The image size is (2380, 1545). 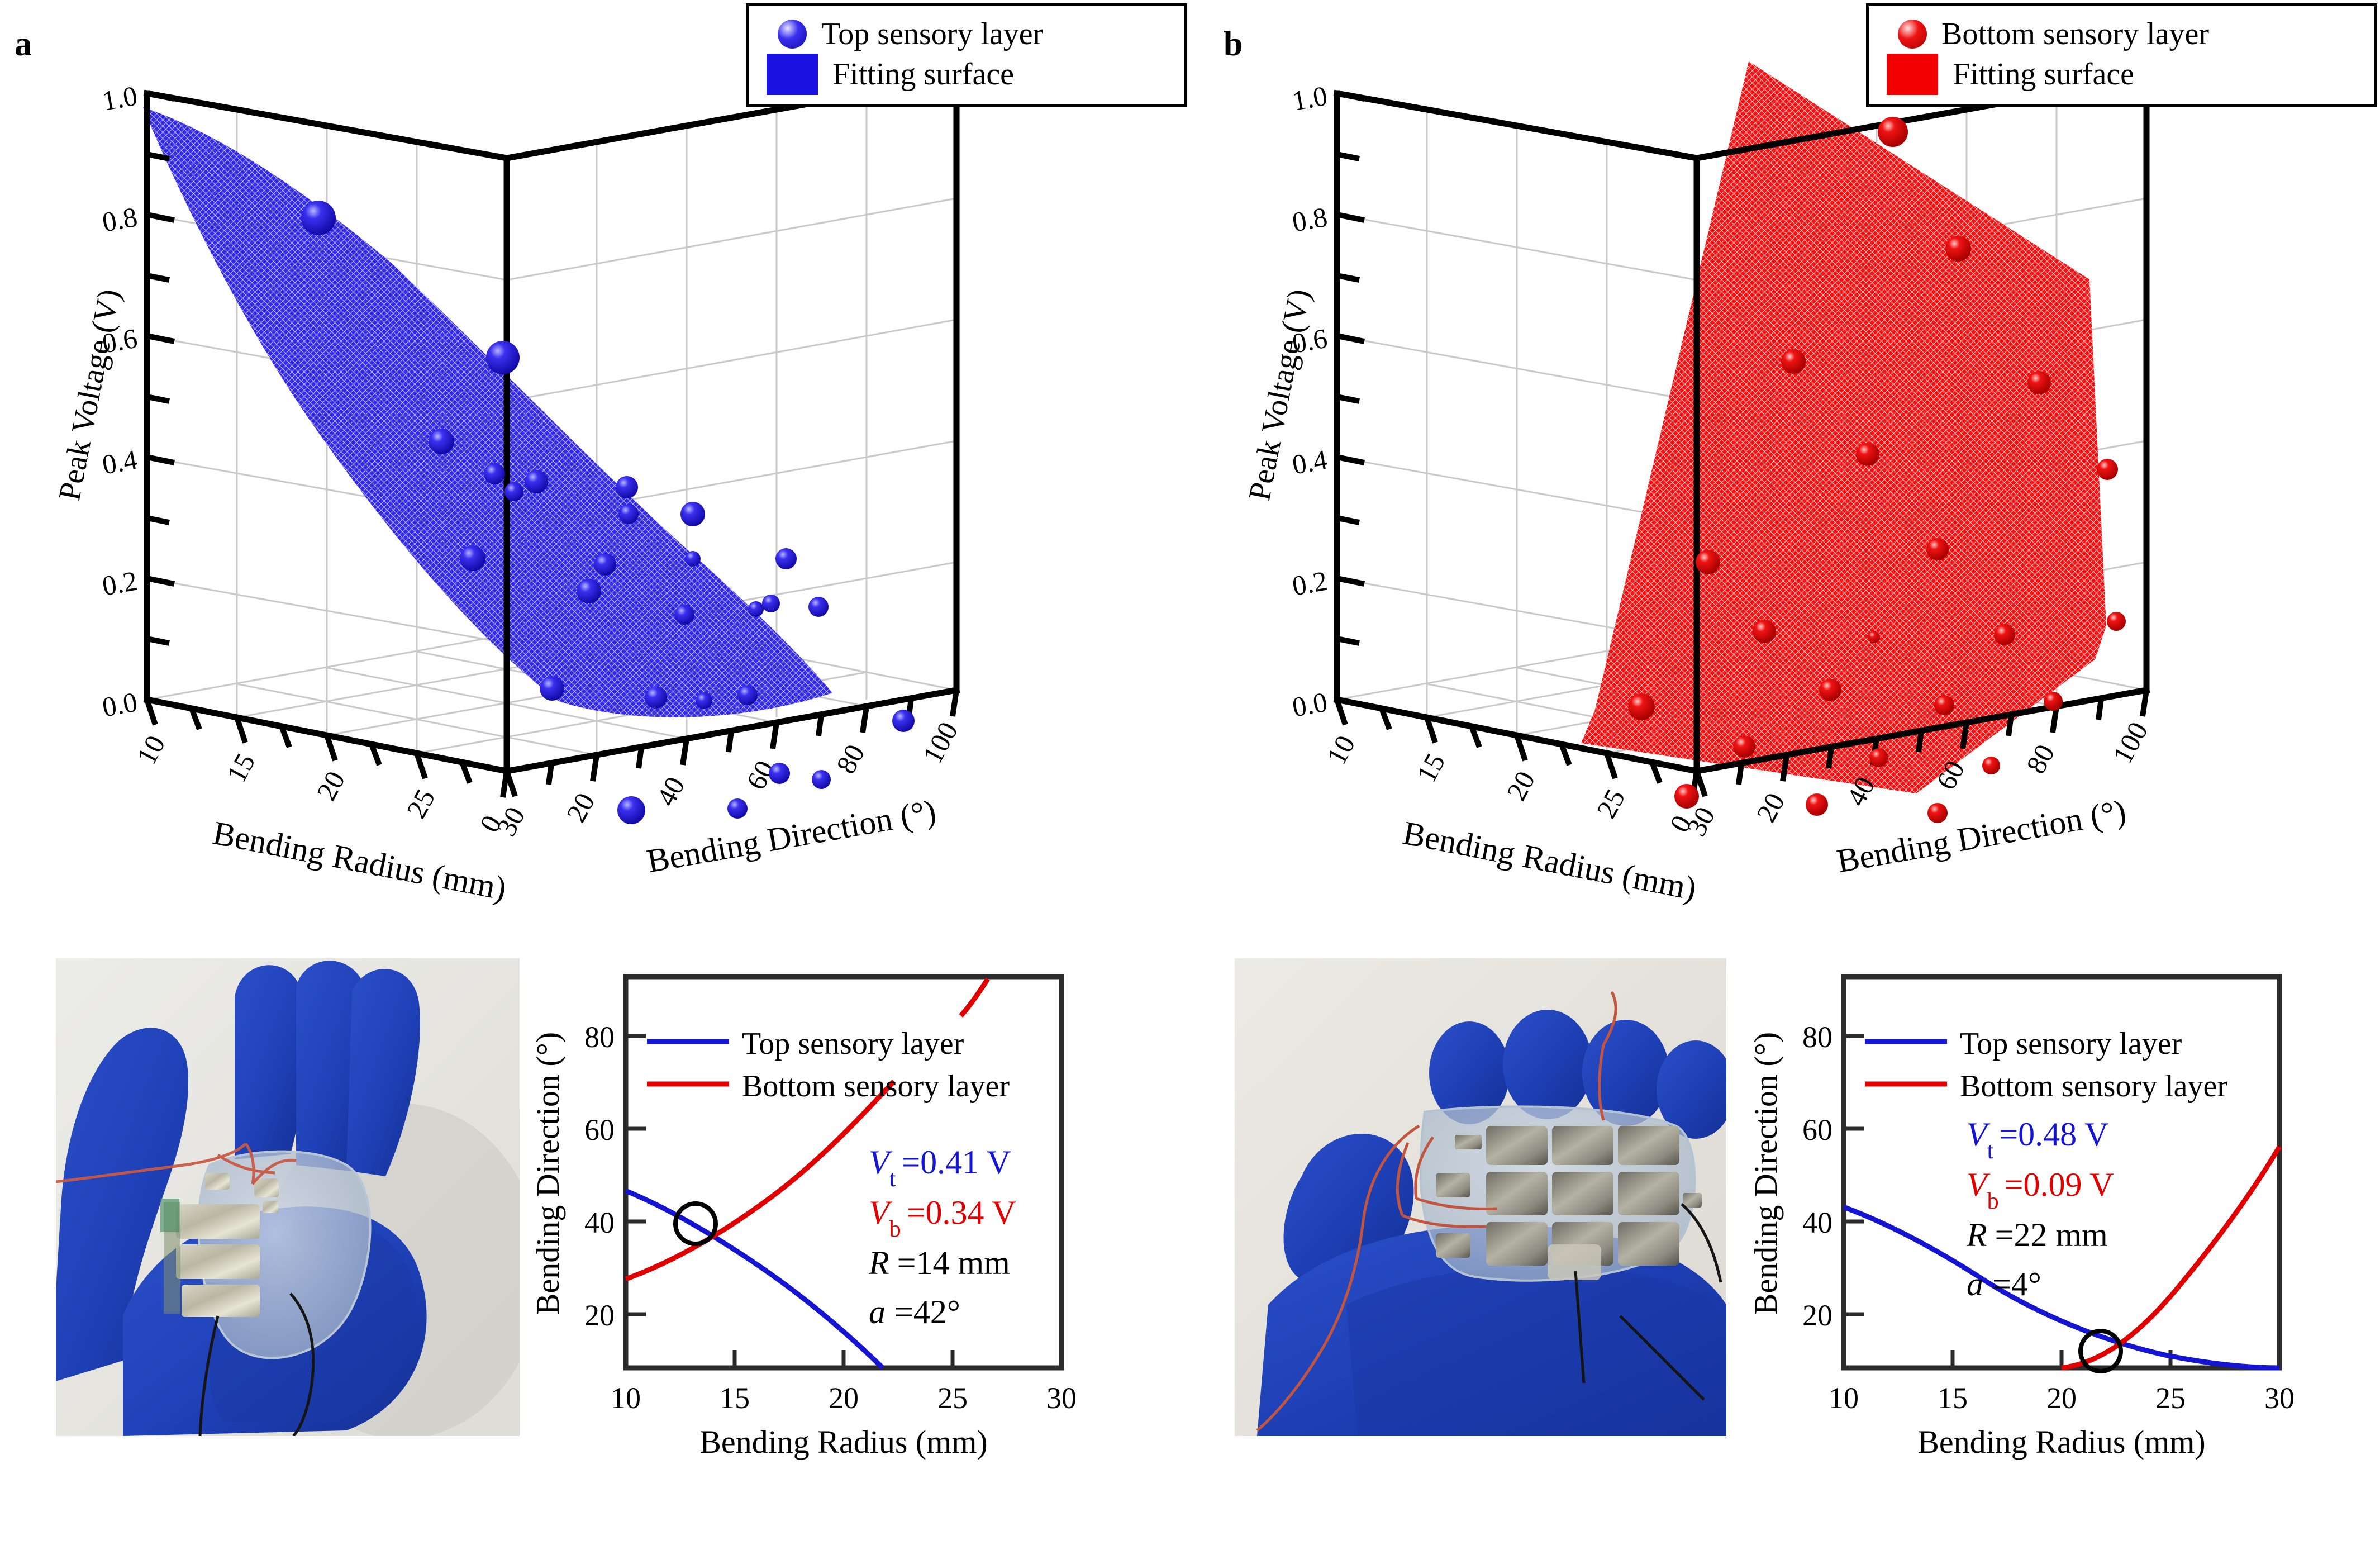 What do you see at coordinates (895, 1229) in the screenshot?
I see `vb-subscript-c: b` at bounding box center [895, 1229].